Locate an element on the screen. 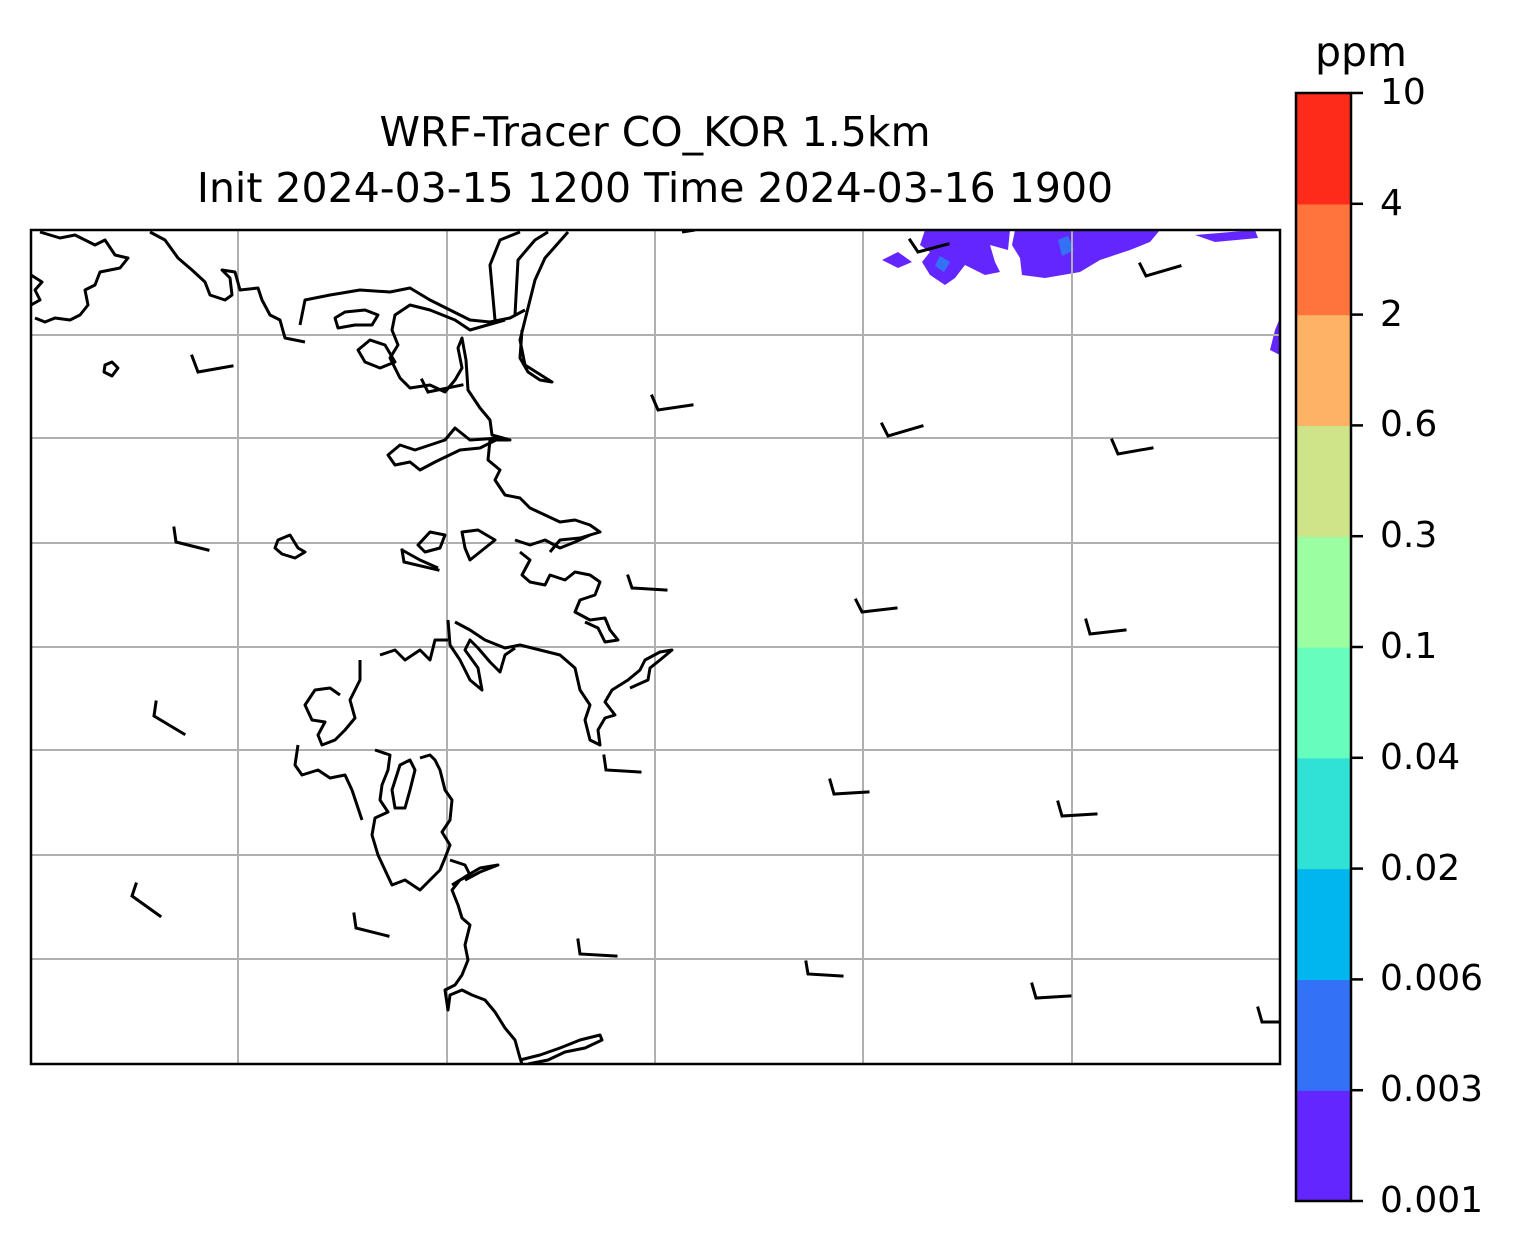  tracer-patch-north-east is located at coordinates (1086, 254).